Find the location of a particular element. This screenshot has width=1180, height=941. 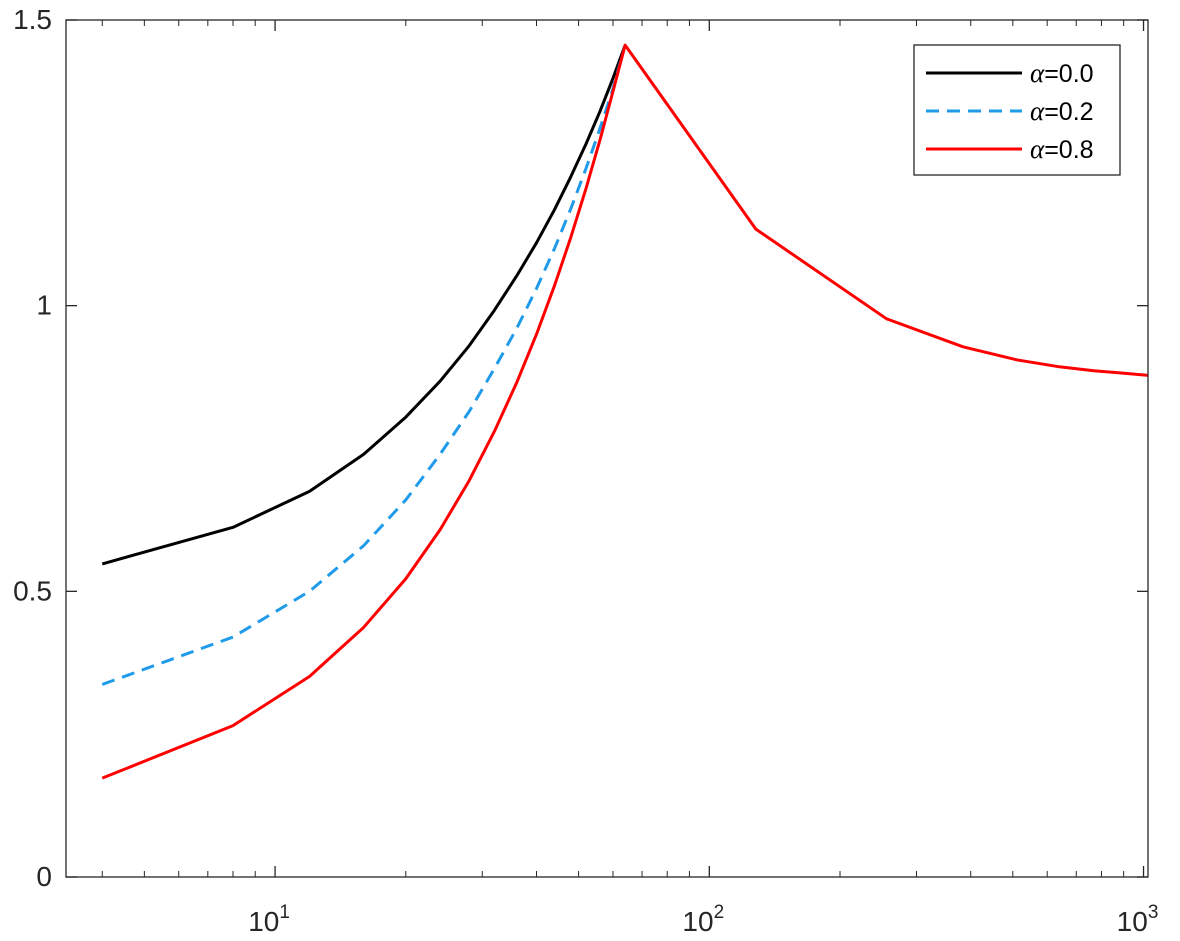

x-tick-label-exponent: 1 is located at coordinates (284, 912).